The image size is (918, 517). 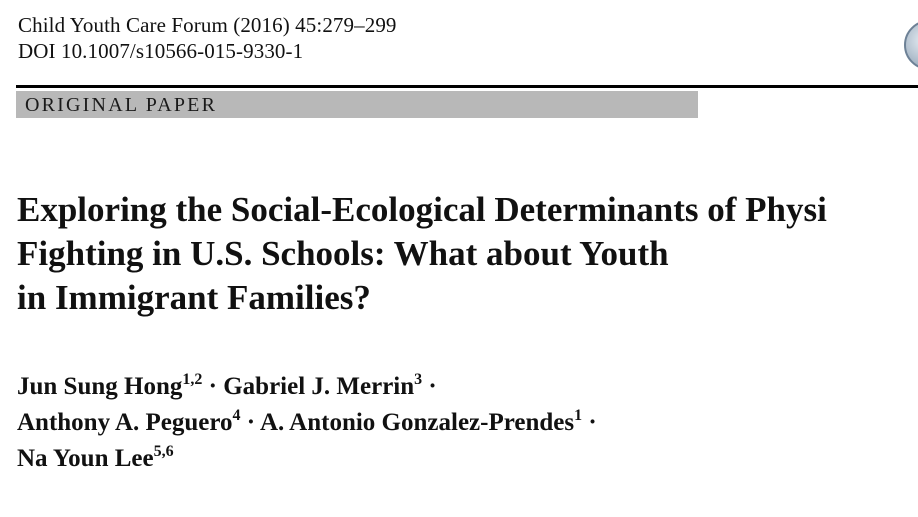 What do you see at coordinates (307, 459) in the screenshot?
I see `author-line: Na Youn Lee5,6` at bounding box center [307, 459].